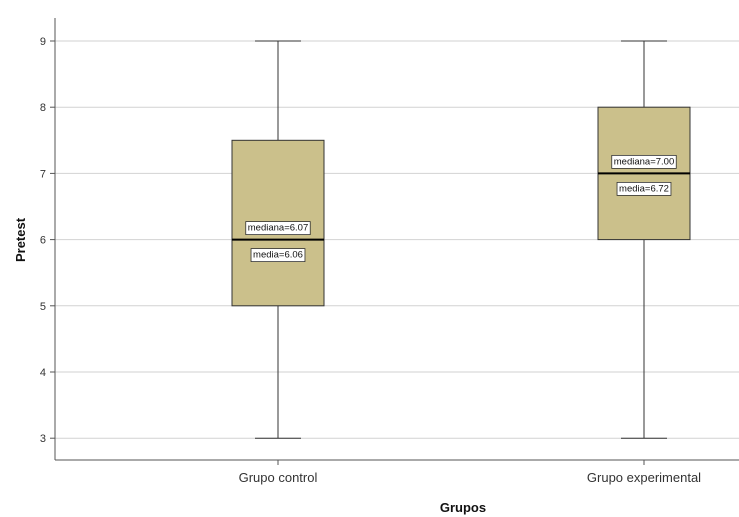  What do you see at coordinates (278, 477) in the screenshot?
I see `x-category-label: Grupo control` at bounding box center [278, 477].